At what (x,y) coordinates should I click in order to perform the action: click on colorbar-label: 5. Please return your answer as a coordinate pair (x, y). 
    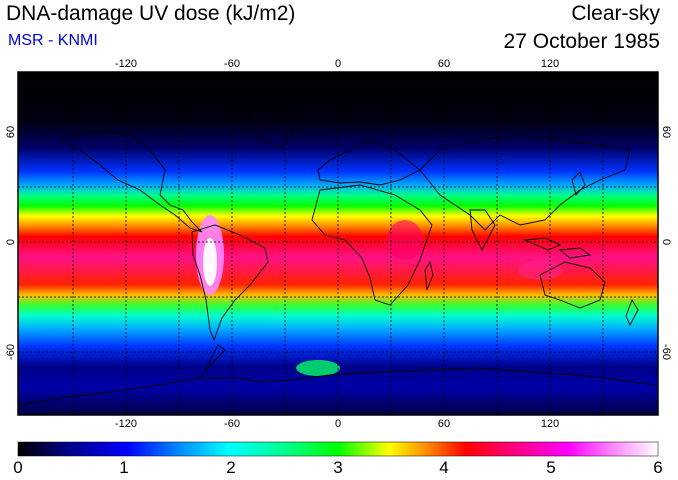
    Looking at the image, I should click on (551, 467).